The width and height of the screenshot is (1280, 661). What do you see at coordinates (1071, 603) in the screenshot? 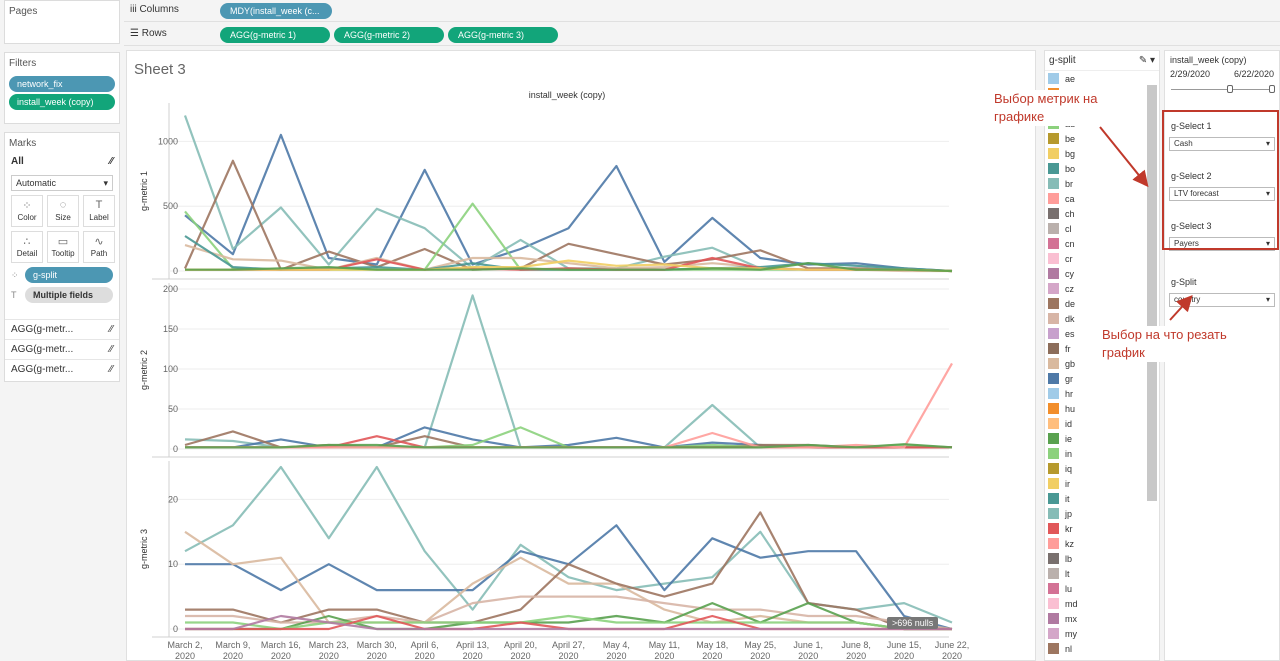
I see `legend-label: md` at bounding box center [1071, 603].